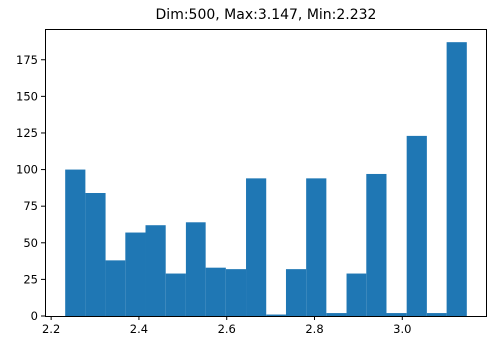 Image resolution: width=489 pixels, height=351 pixels. Describe the element at coordinates (51, 329) in the screenshot. I see `x-tick-label-1: 2.2` at that location.